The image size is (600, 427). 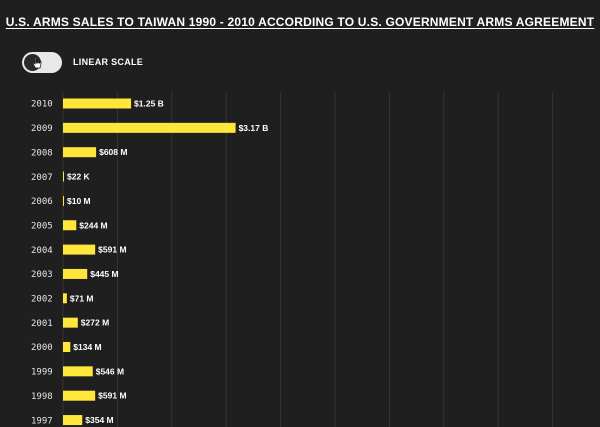 I want to click on value-label-2005: $244 M, so click(x=93, y=225).